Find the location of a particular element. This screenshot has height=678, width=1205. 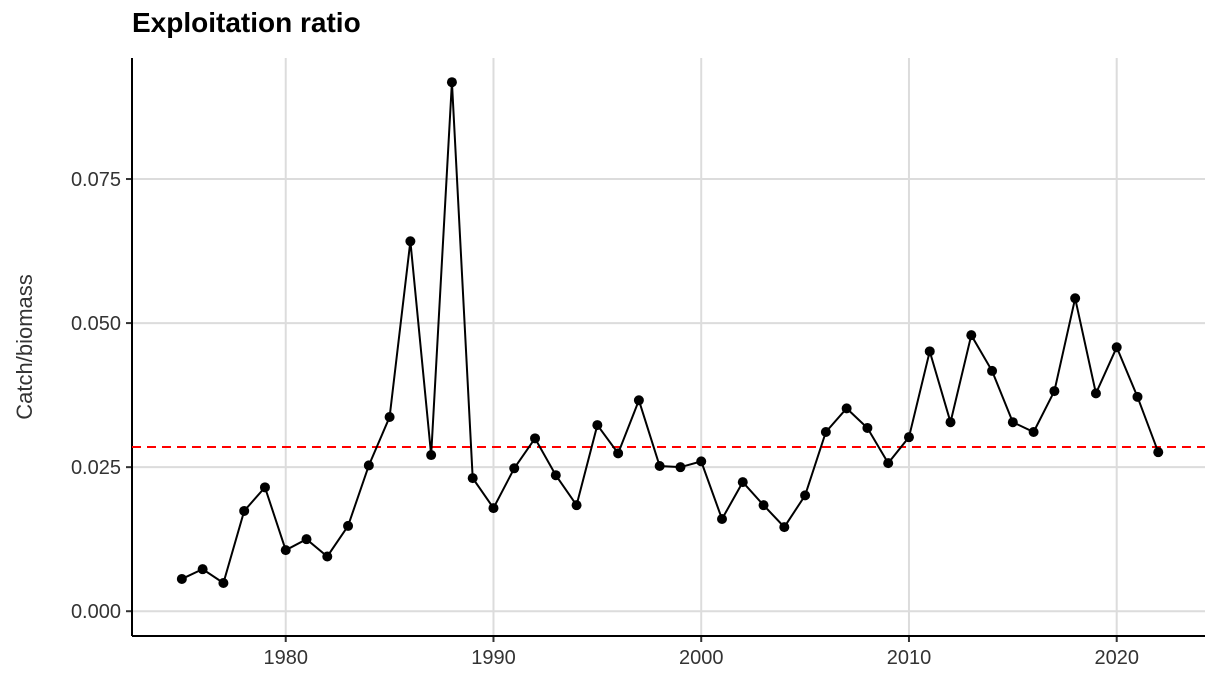

x-tick-label: 1980 is located at coordinates (285, 658).